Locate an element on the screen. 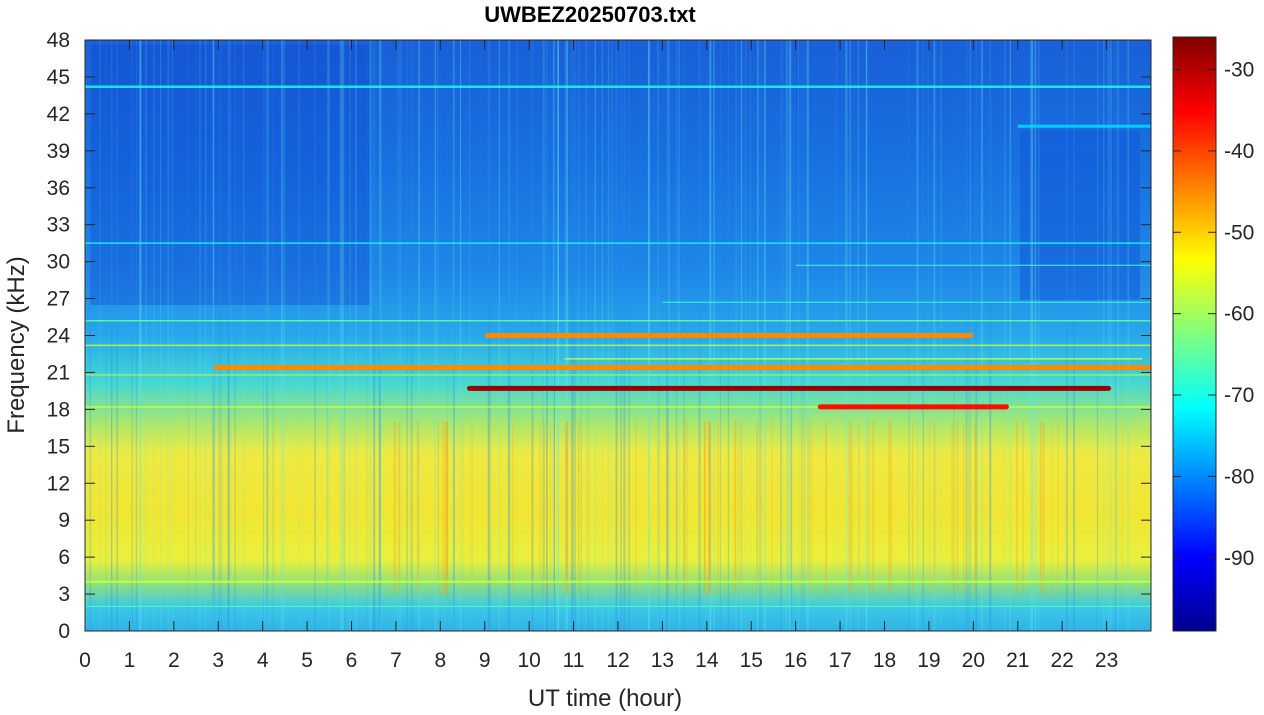  emission-band is located at coordinates (729, 335).